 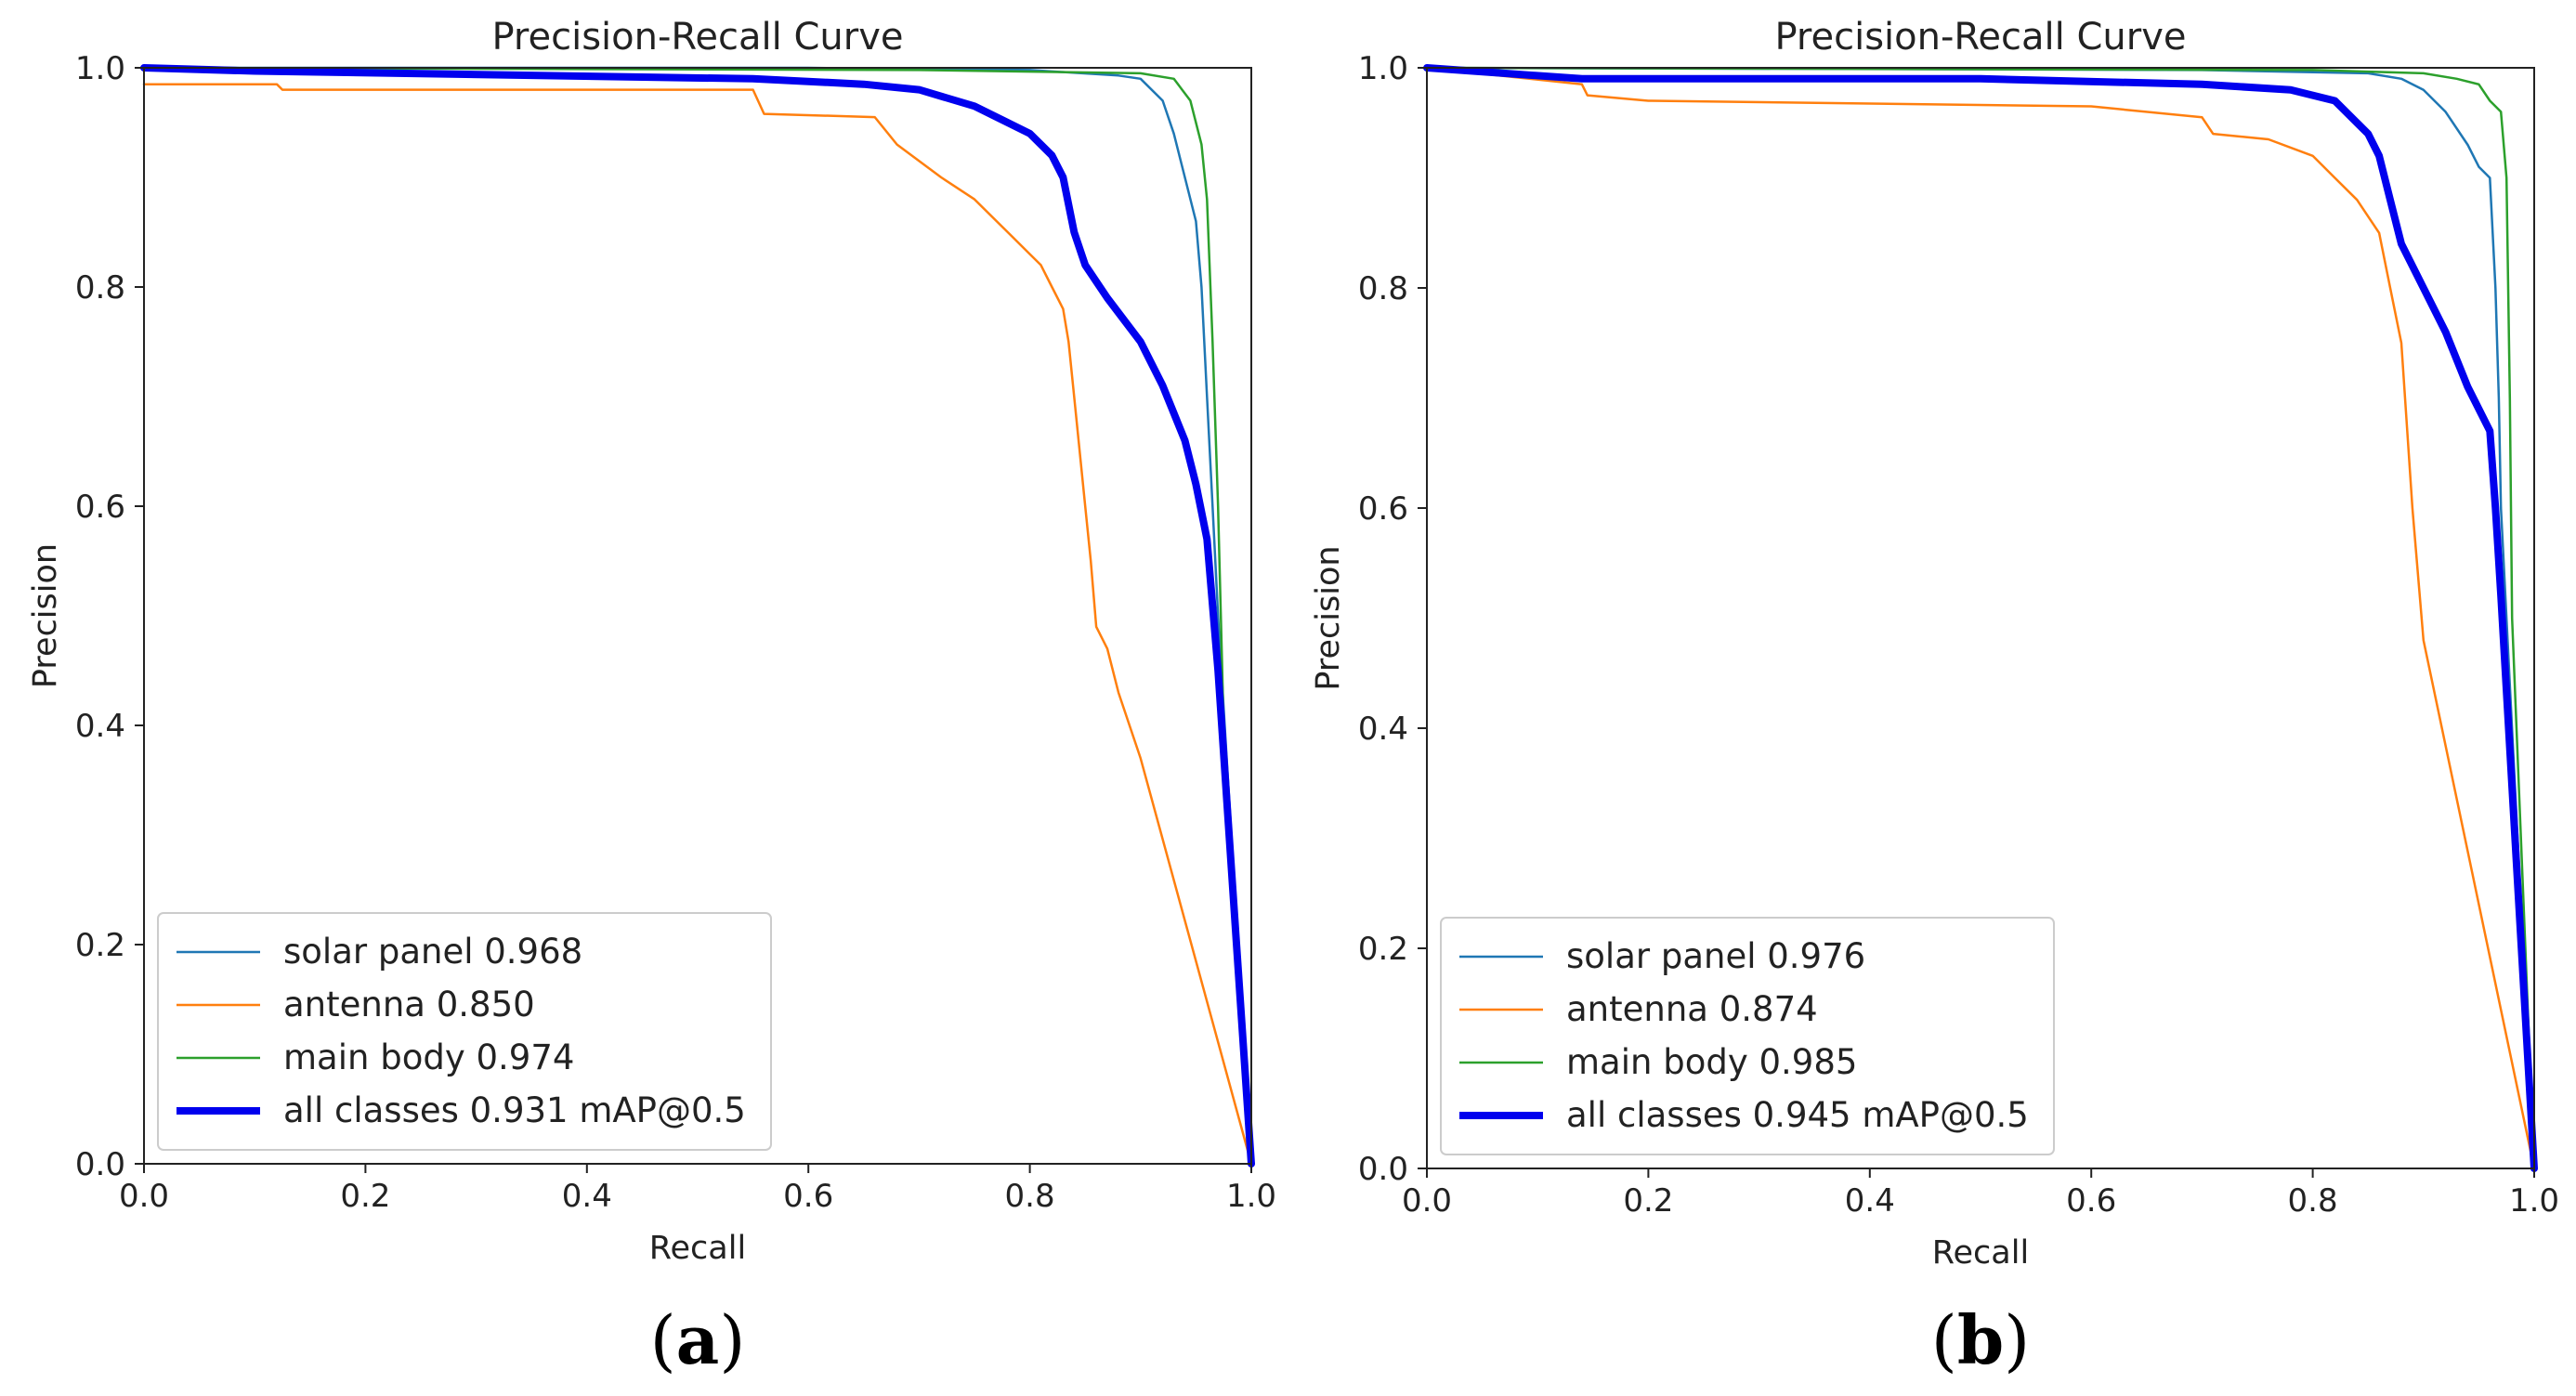 What do you see at coordinates (428, 1057) in the screenshot?
I see `legend-entry-label: main body 0.974` at bounding box center [428, 1057].